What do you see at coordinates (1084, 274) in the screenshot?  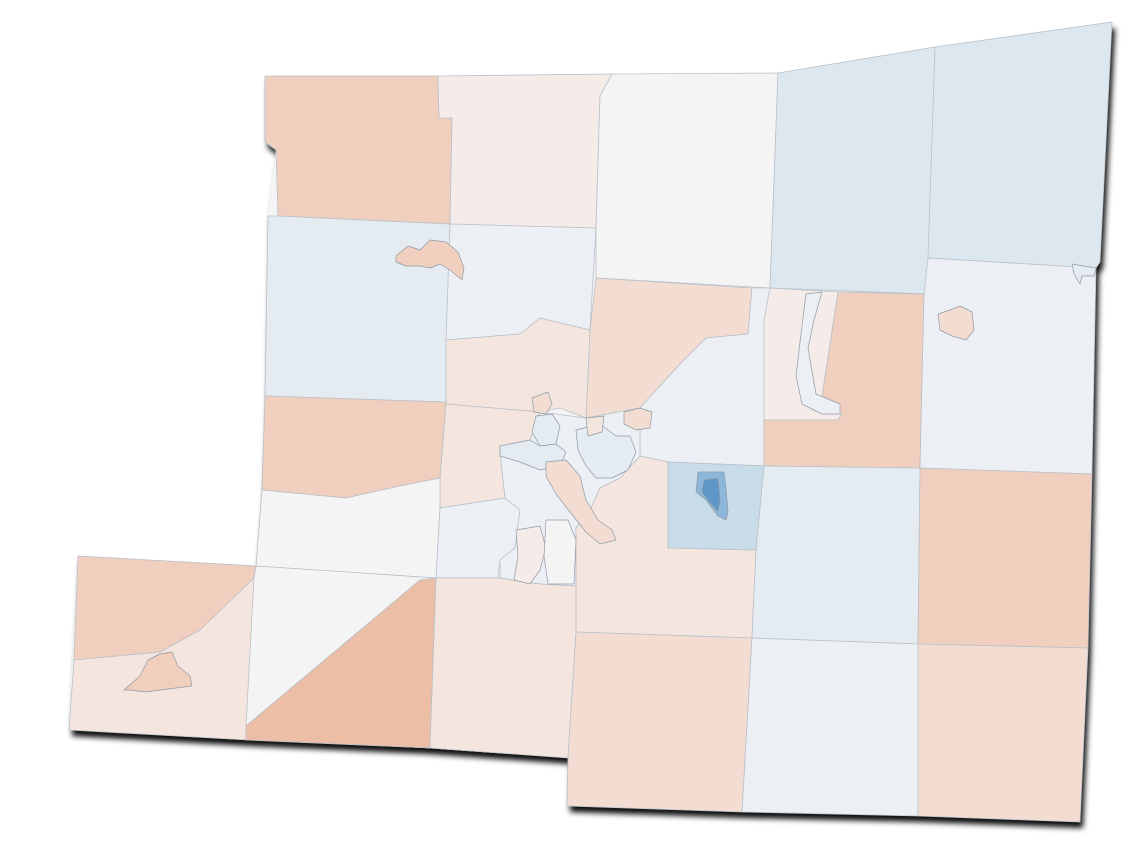 I see `city-precinct-northeast-edge` at bounding box center [1084, 274].